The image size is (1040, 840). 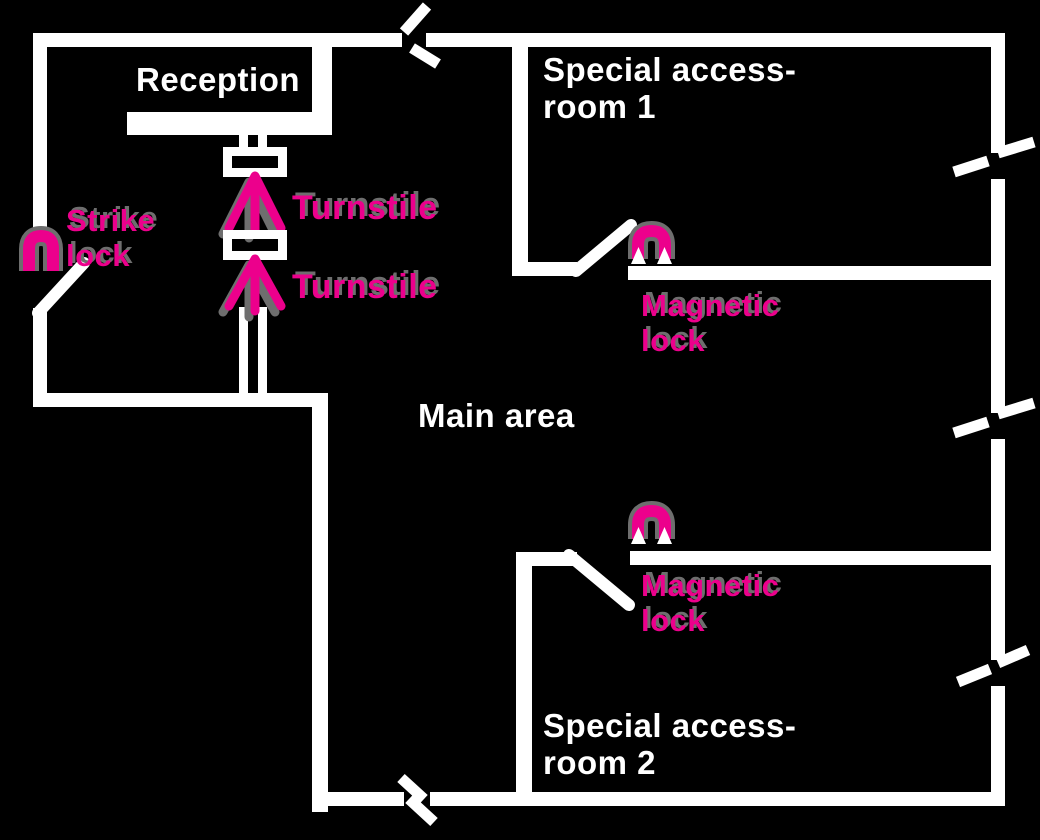 What do you see at coordinates (496, 415) in the screenshot?
I see `main-area-label: Main area` at bounding box center [496, 415].